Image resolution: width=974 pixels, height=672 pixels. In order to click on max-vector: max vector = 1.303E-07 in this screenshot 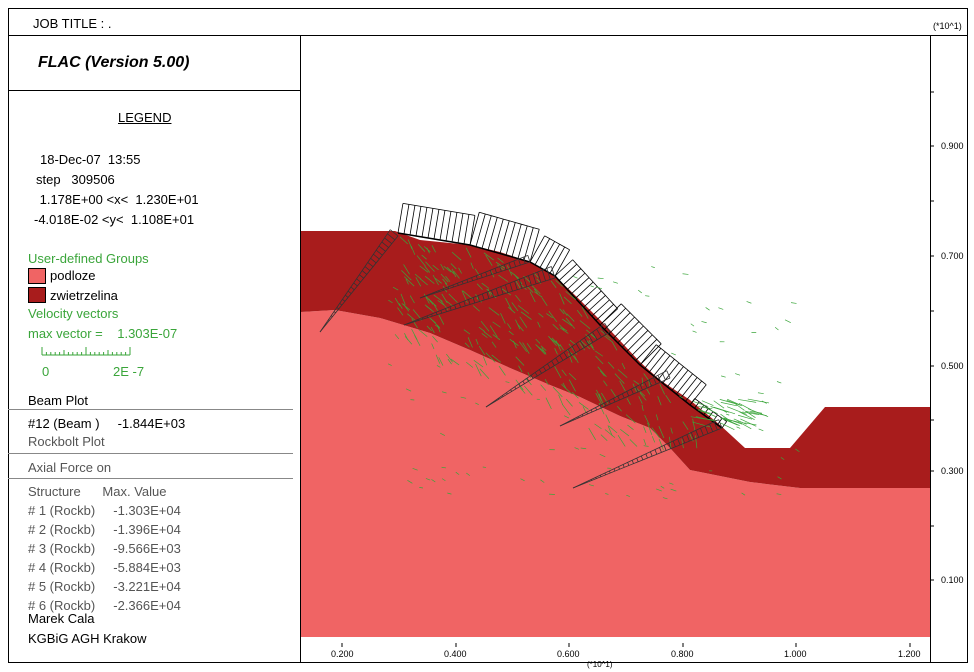, I will do `click(103, 333)`.